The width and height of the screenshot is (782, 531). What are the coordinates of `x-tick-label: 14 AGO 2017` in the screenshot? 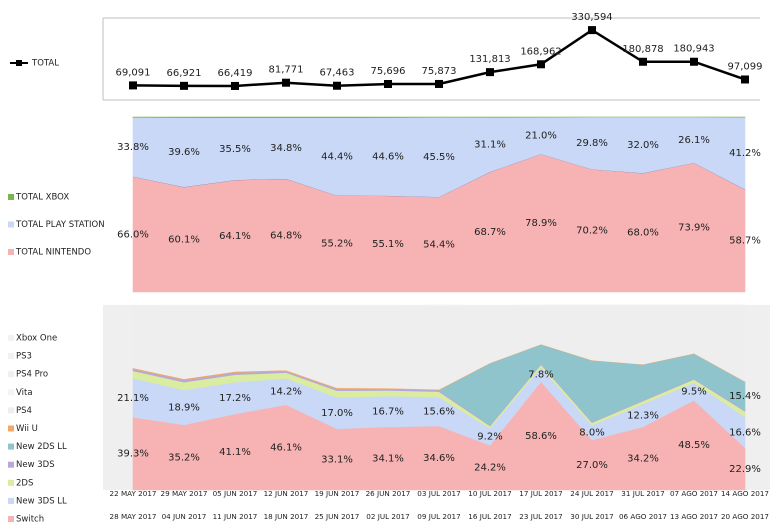 It's located at (745, 493).